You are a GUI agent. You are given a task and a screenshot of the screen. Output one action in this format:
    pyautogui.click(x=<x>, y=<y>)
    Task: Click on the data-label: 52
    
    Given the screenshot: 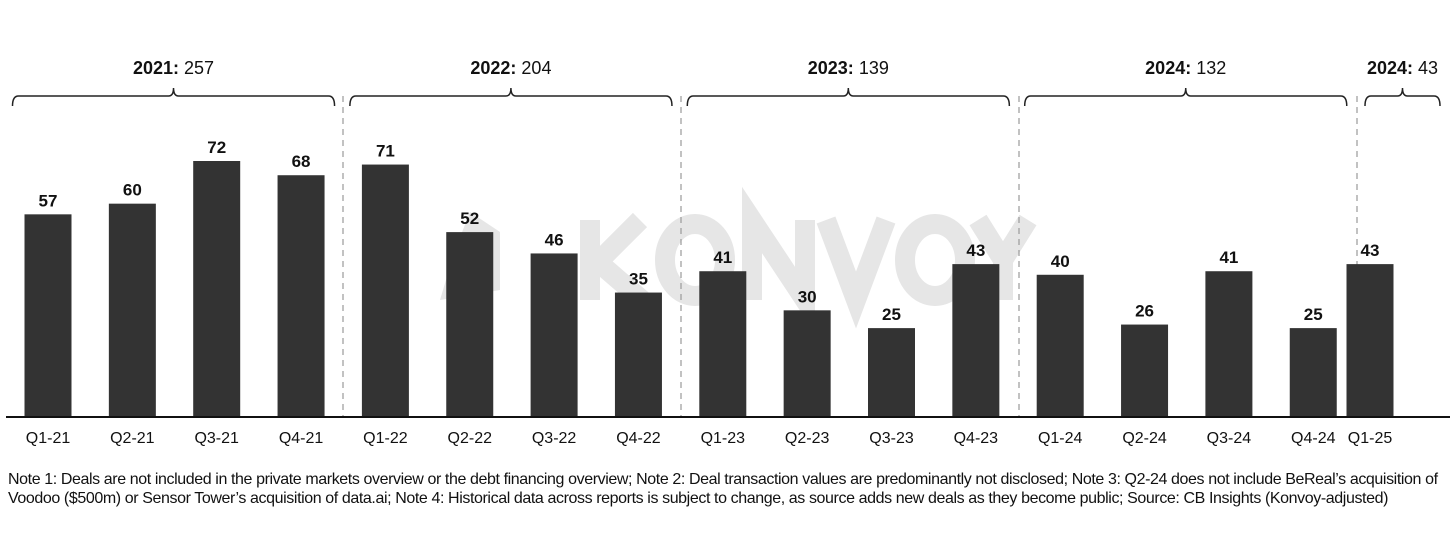 What is the action you would take?
    pyautogui.click(x=469, y=218)
    